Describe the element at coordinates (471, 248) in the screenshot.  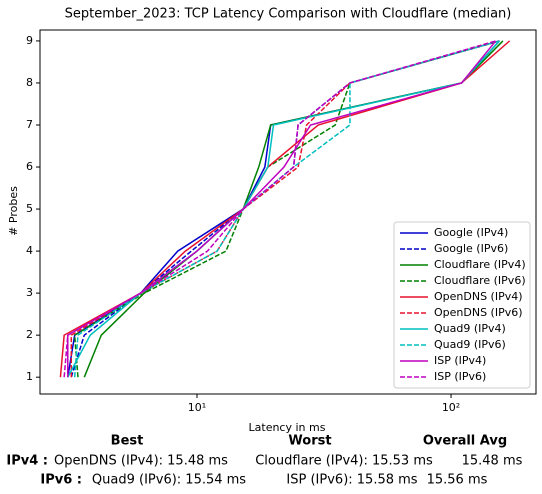
I see `legend-label: Google (IPv6)` at that location.